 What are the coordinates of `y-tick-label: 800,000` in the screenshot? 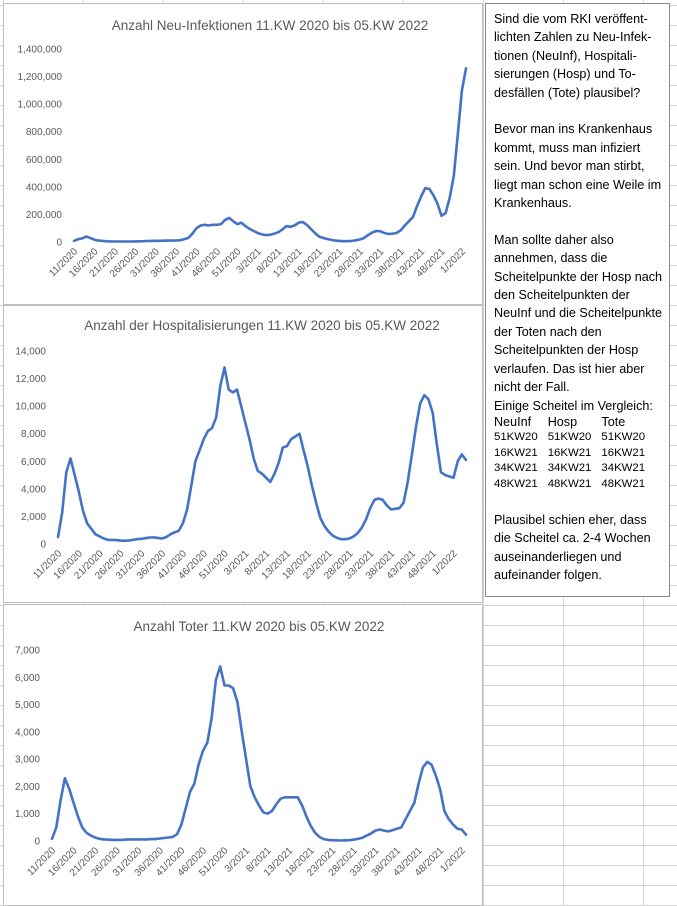 It's located at (44, 132).